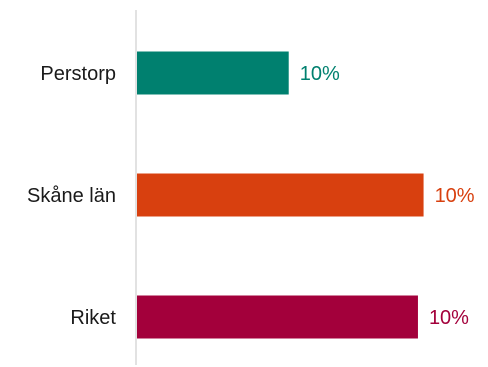 The width and height of the screenshot is (488, 367). Describe the element at coordinates (71, 196) in the screenshot. I see `category-label: Skåne län` at that location.